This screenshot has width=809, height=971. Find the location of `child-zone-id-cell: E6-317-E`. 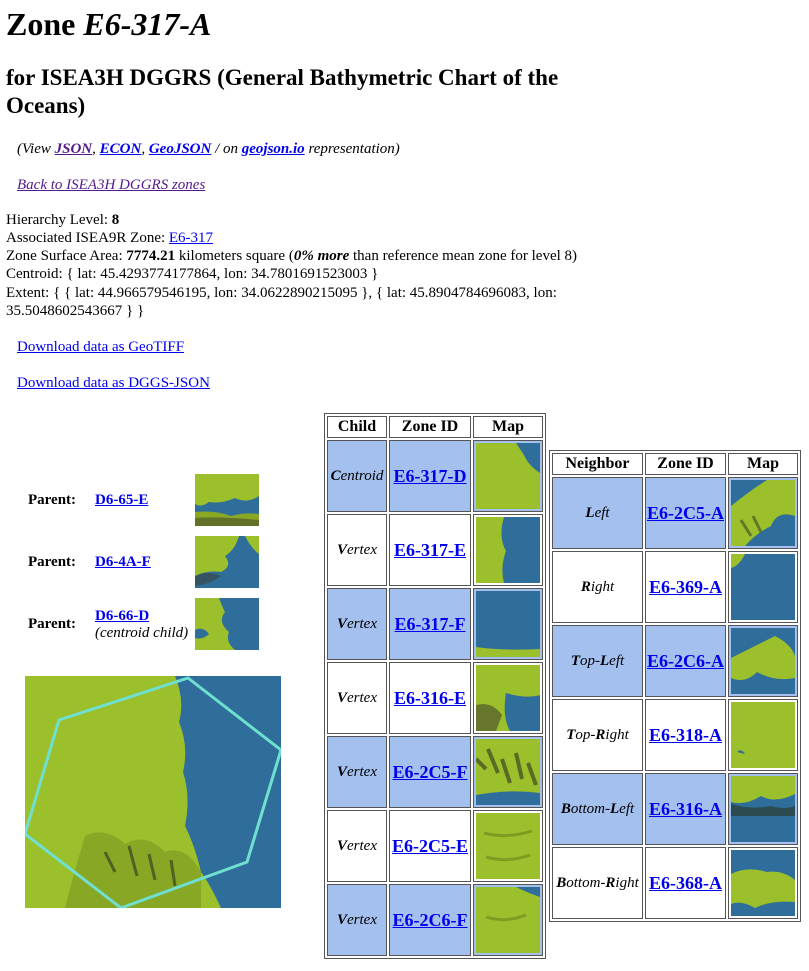

child-zone-id-cell: E6-317-E is located at coordinates (430, 550).